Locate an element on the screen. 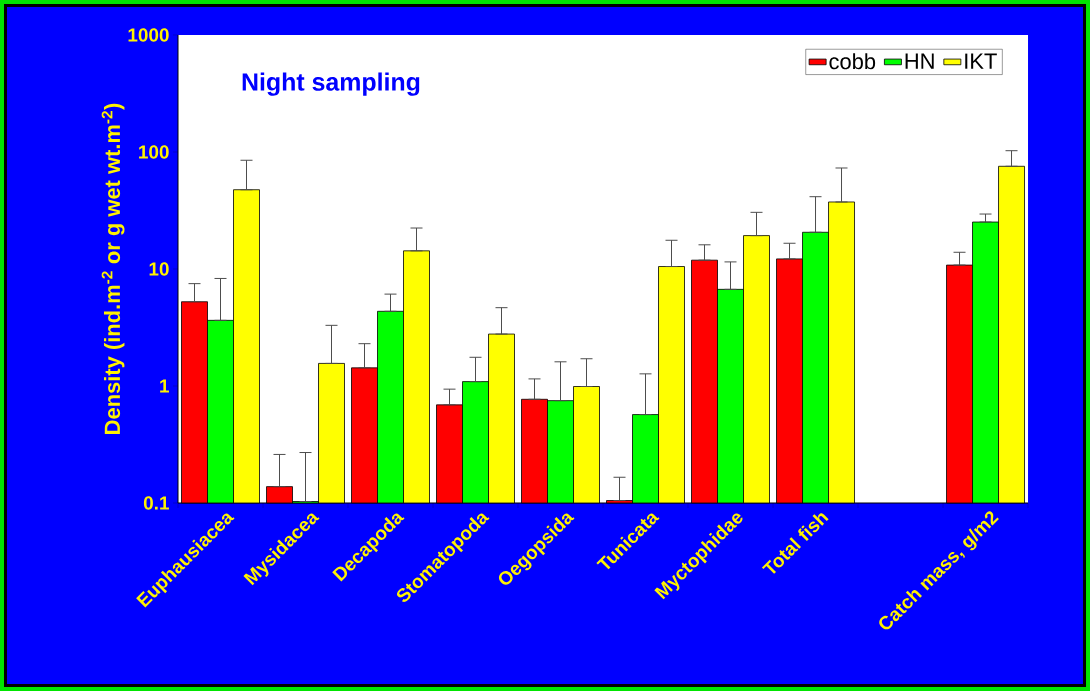  y-tick-label: 100 is located at coordinates (154, 152).